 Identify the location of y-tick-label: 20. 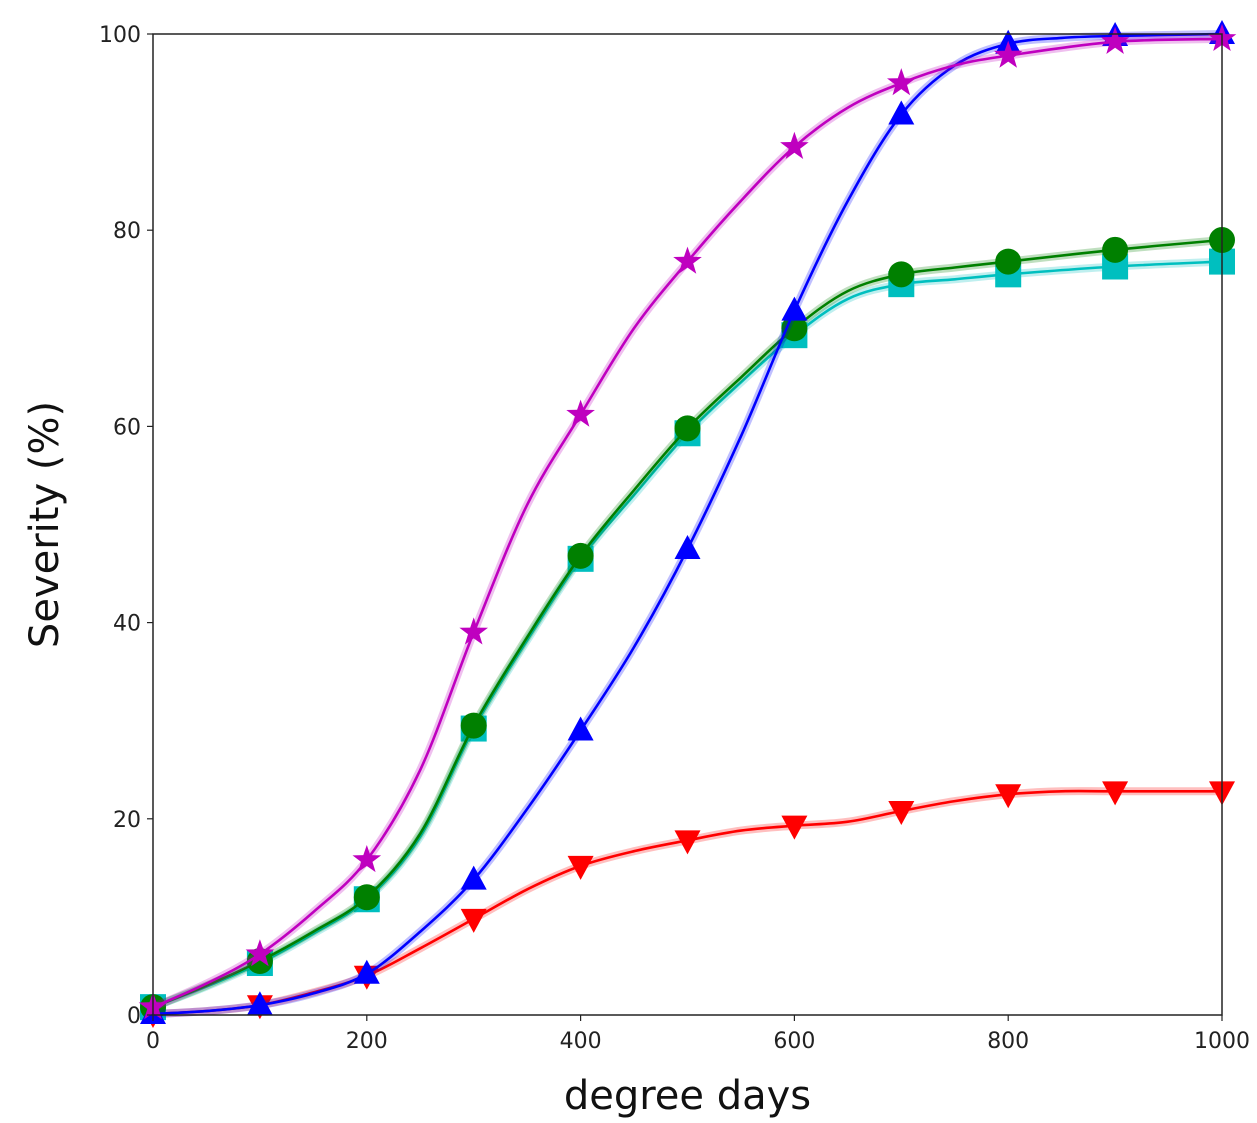
(127, 820).